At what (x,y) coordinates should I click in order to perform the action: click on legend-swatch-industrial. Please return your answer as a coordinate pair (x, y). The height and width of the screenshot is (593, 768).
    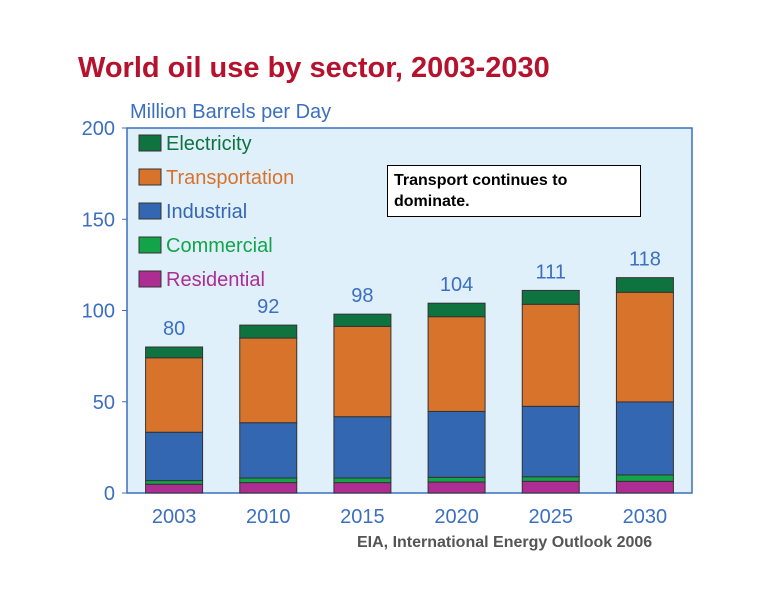
    Looking at the image, I should click on (150, 211).